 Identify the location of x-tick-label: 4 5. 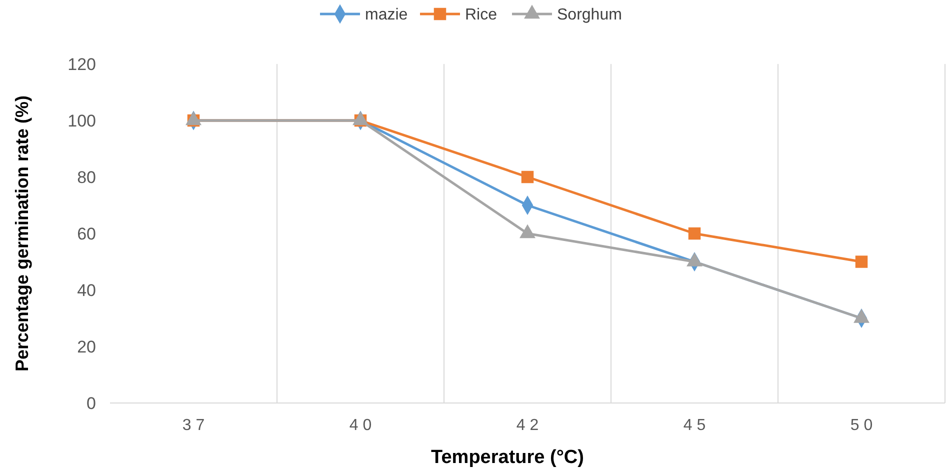
(694, 425).